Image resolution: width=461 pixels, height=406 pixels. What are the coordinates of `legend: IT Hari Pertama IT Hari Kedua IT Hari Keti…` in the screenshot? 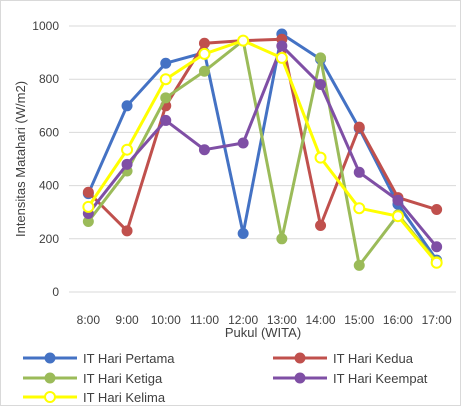 It's located at (225, 378).